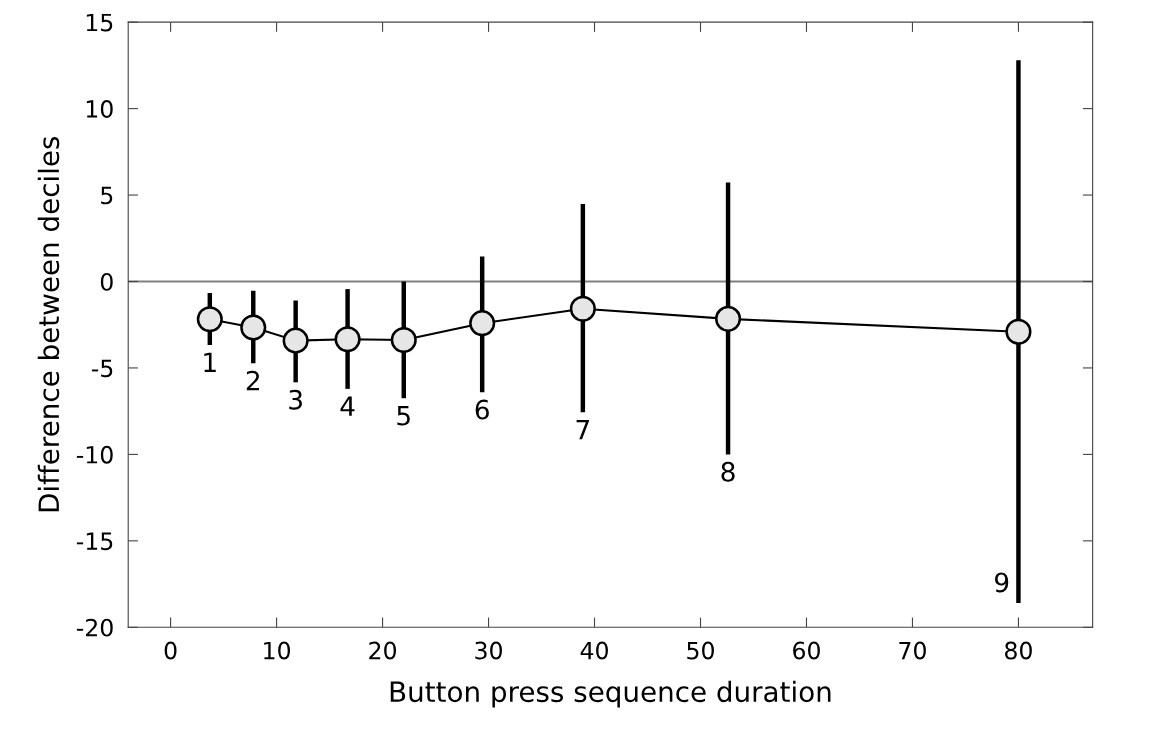 This screenshot has height=738, width=1155. I want to click on x-axis-title: Button press sequence duration, so click(610, 694).